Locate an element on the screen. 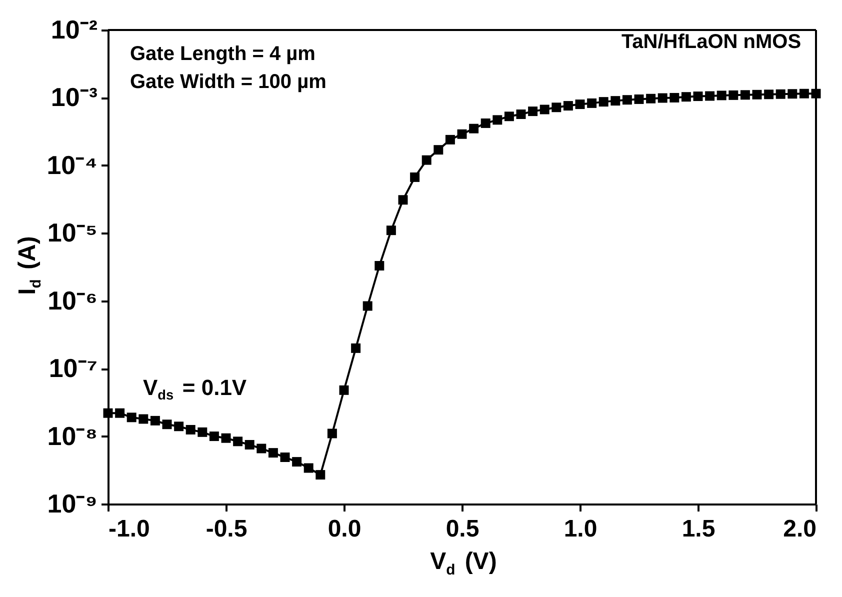 The width and height of the screenshot is (842, 597). x-tick-label: 1.5 is located at coordinates (699, 529).